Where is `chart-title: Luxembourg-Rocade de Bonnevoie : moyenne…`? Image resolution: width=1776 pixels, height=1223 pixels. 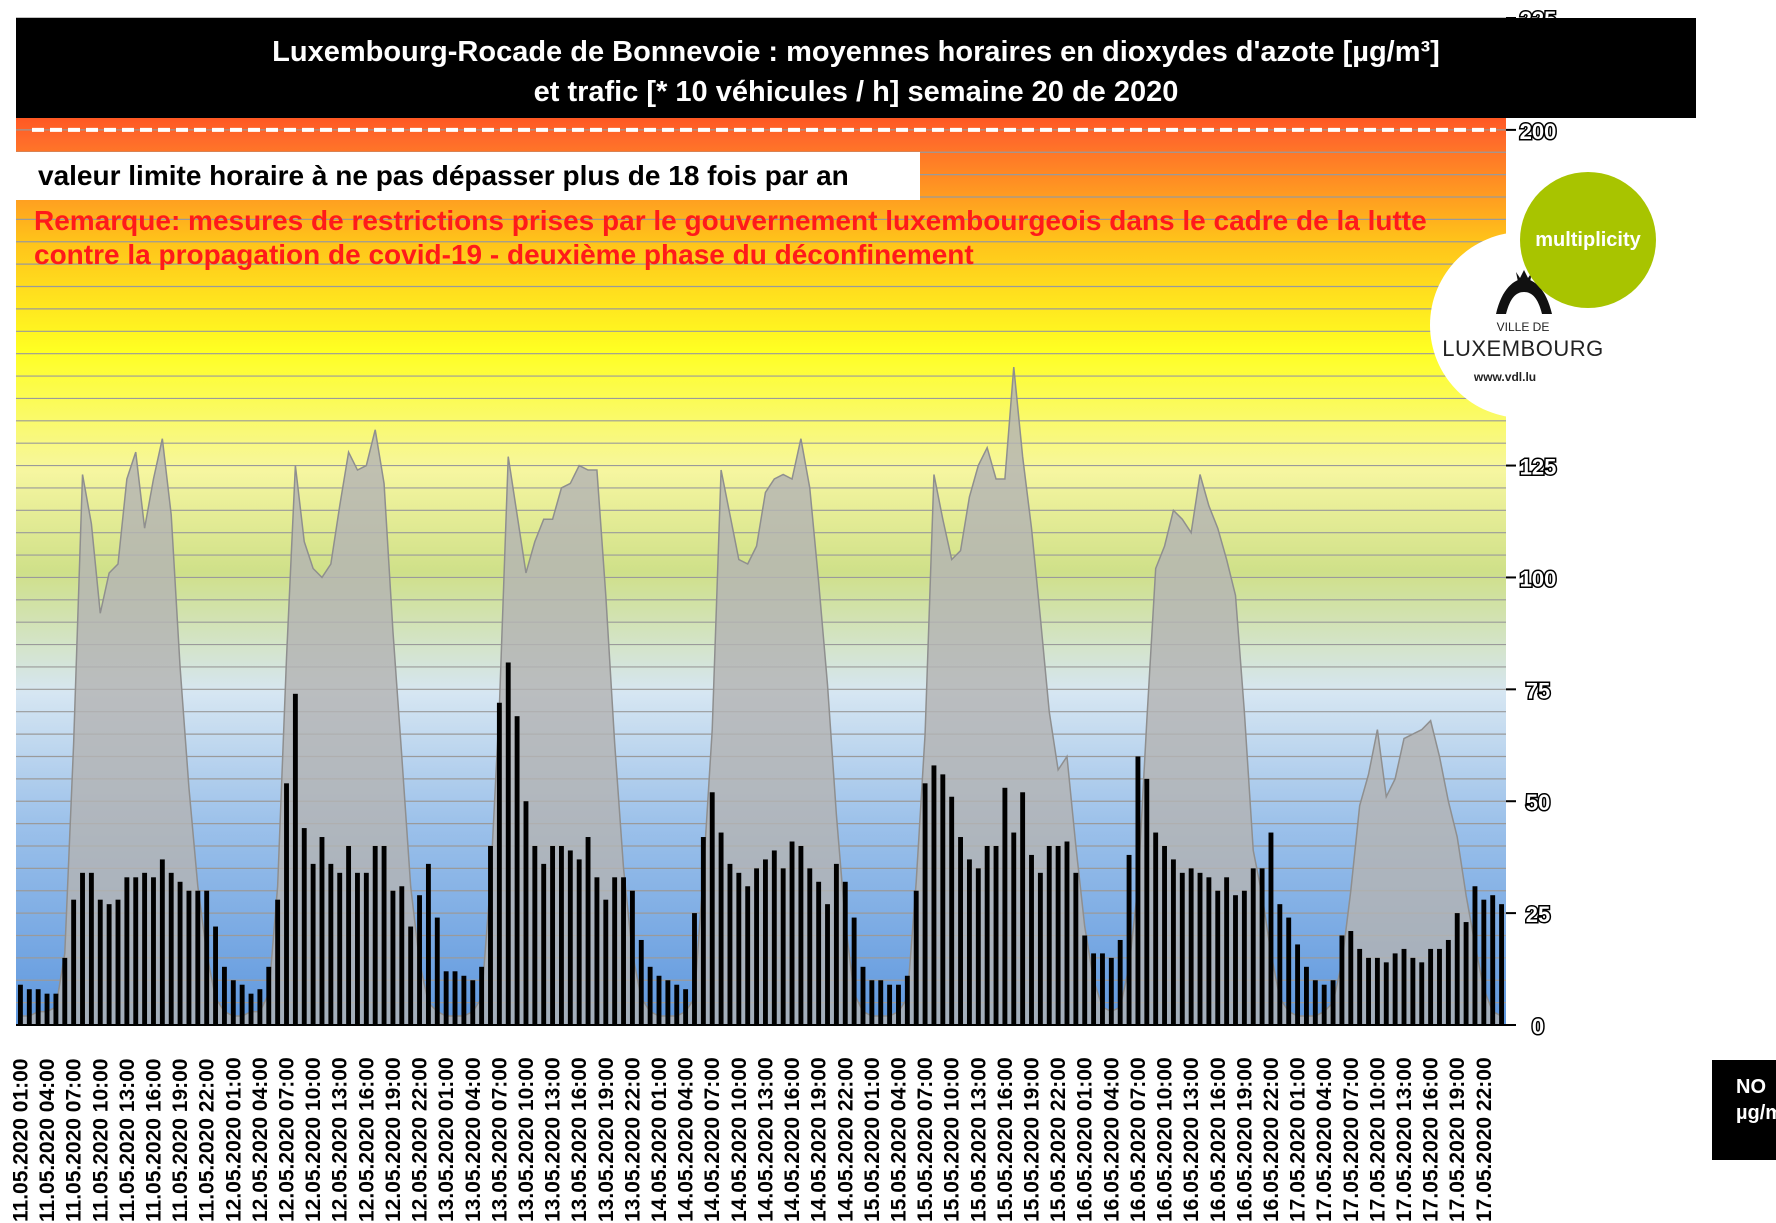
chart-title: Luxembourg-Rocade de Bonnevoie : moyenne… is located at coordinates (856, 68).